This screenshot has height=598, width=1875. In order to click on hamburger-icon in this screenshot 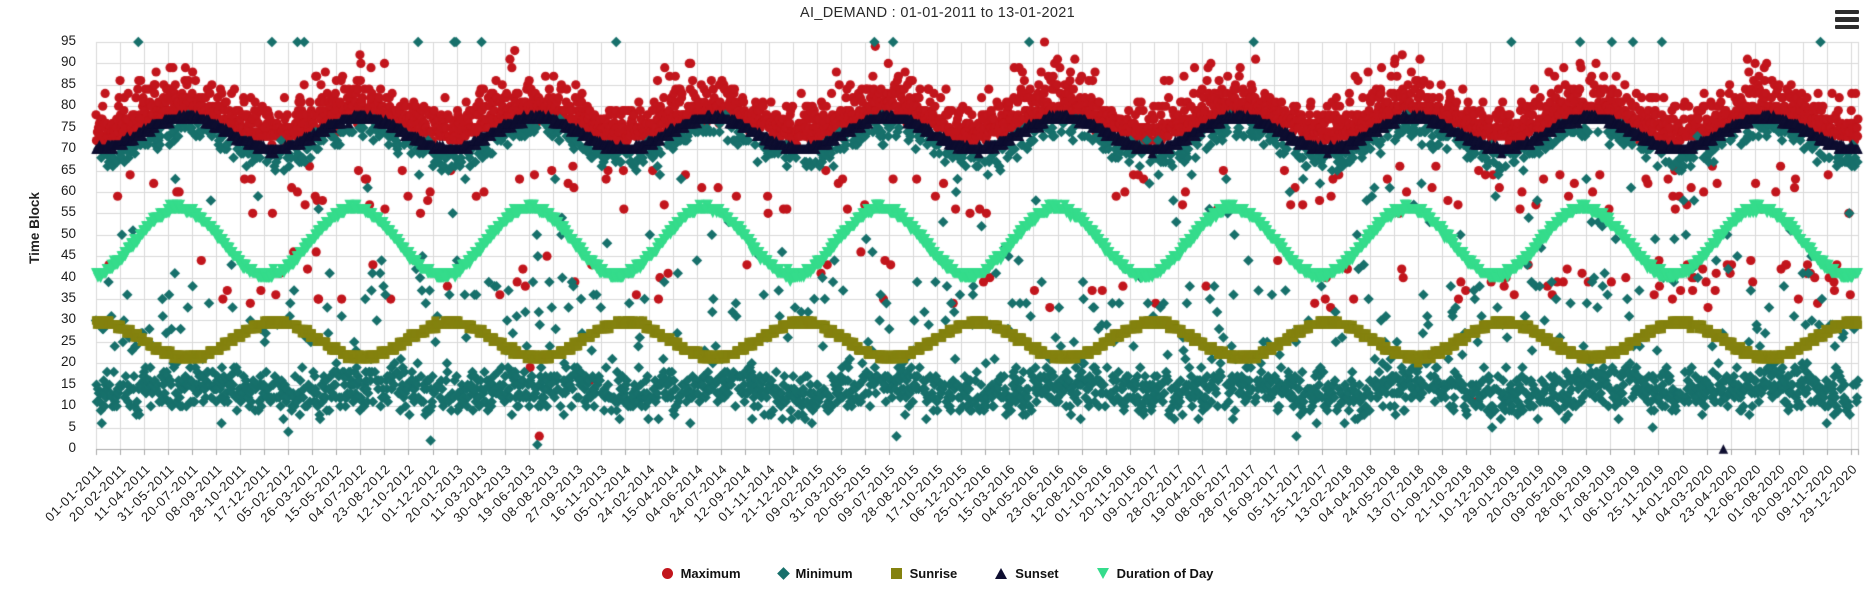, I will do `click(1847, 19)`.